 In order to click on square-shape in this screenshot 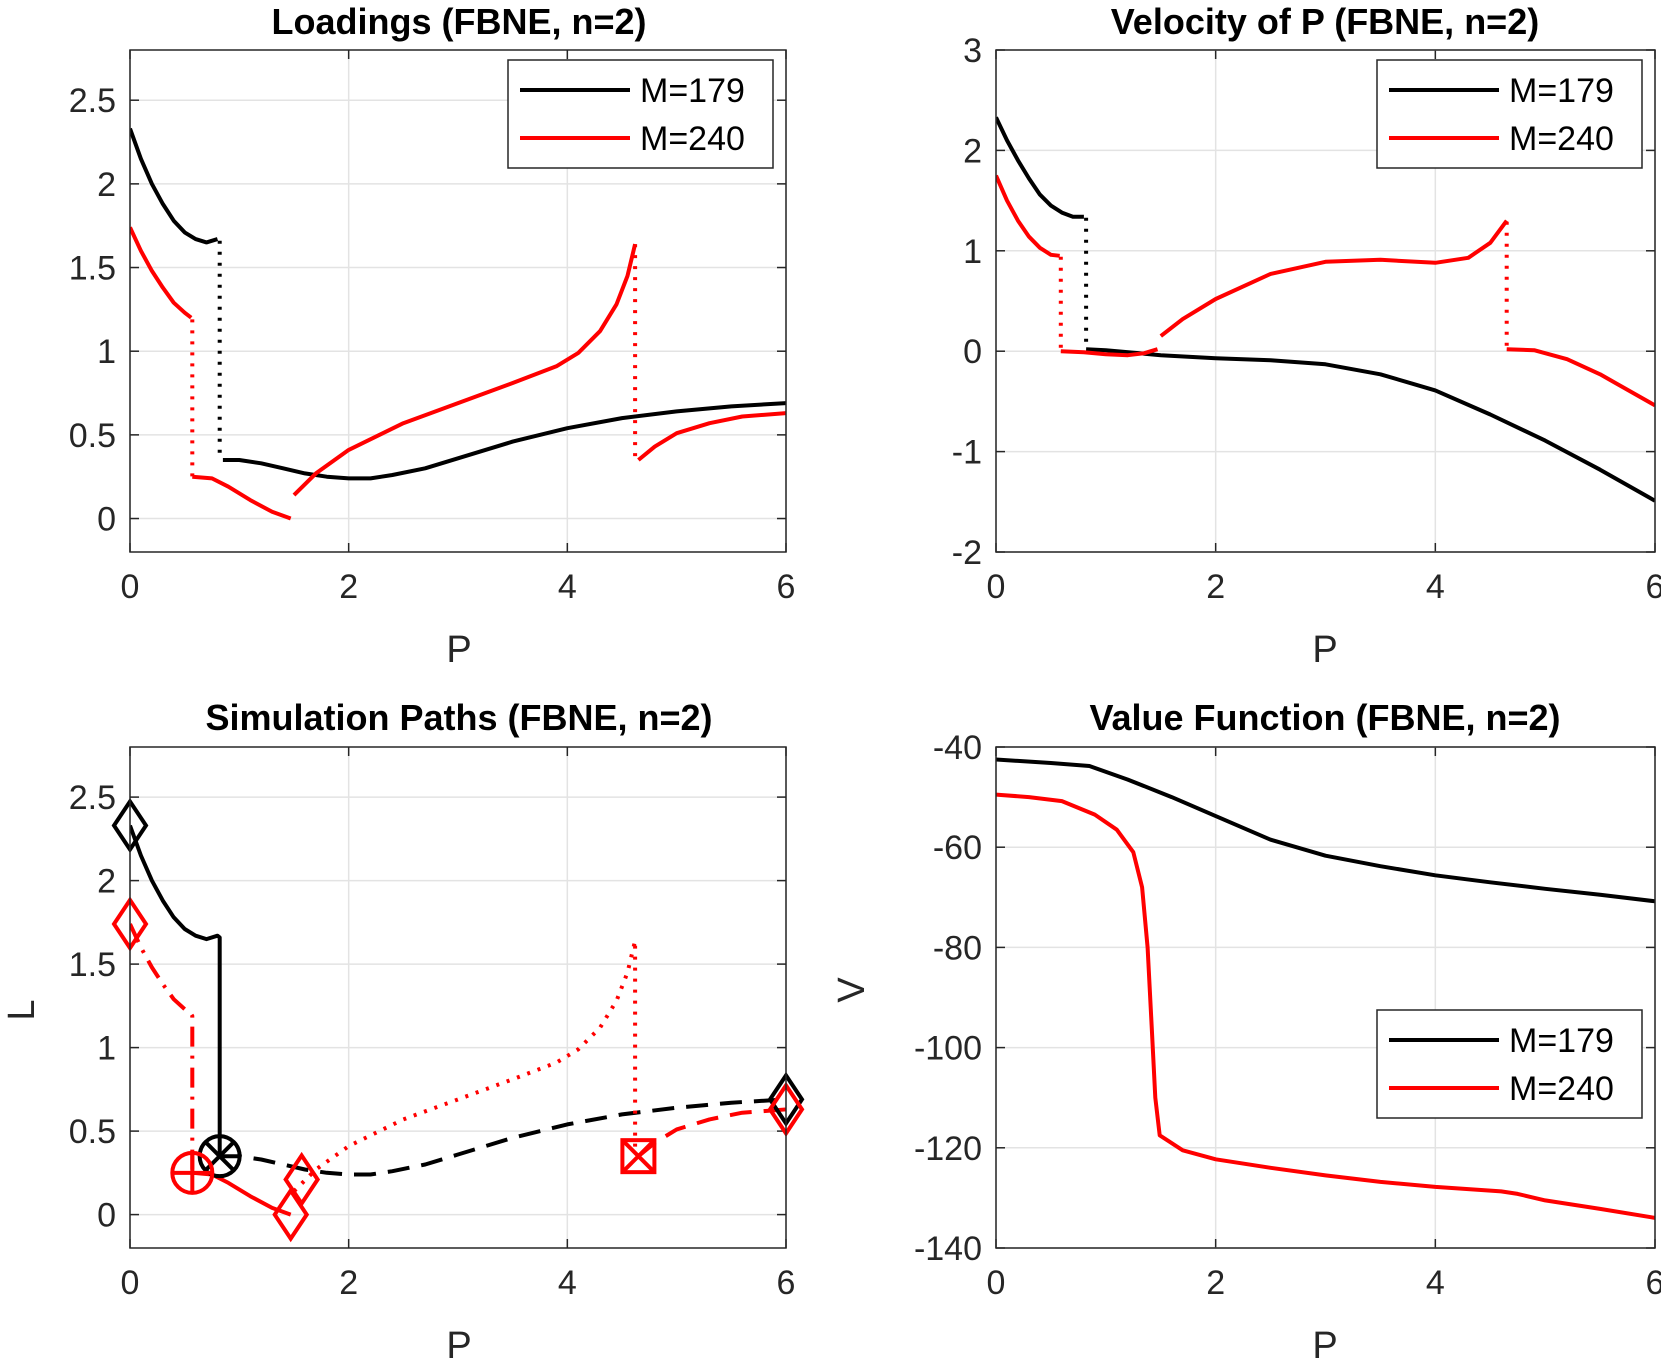, I will do `click(638, 1156)`.